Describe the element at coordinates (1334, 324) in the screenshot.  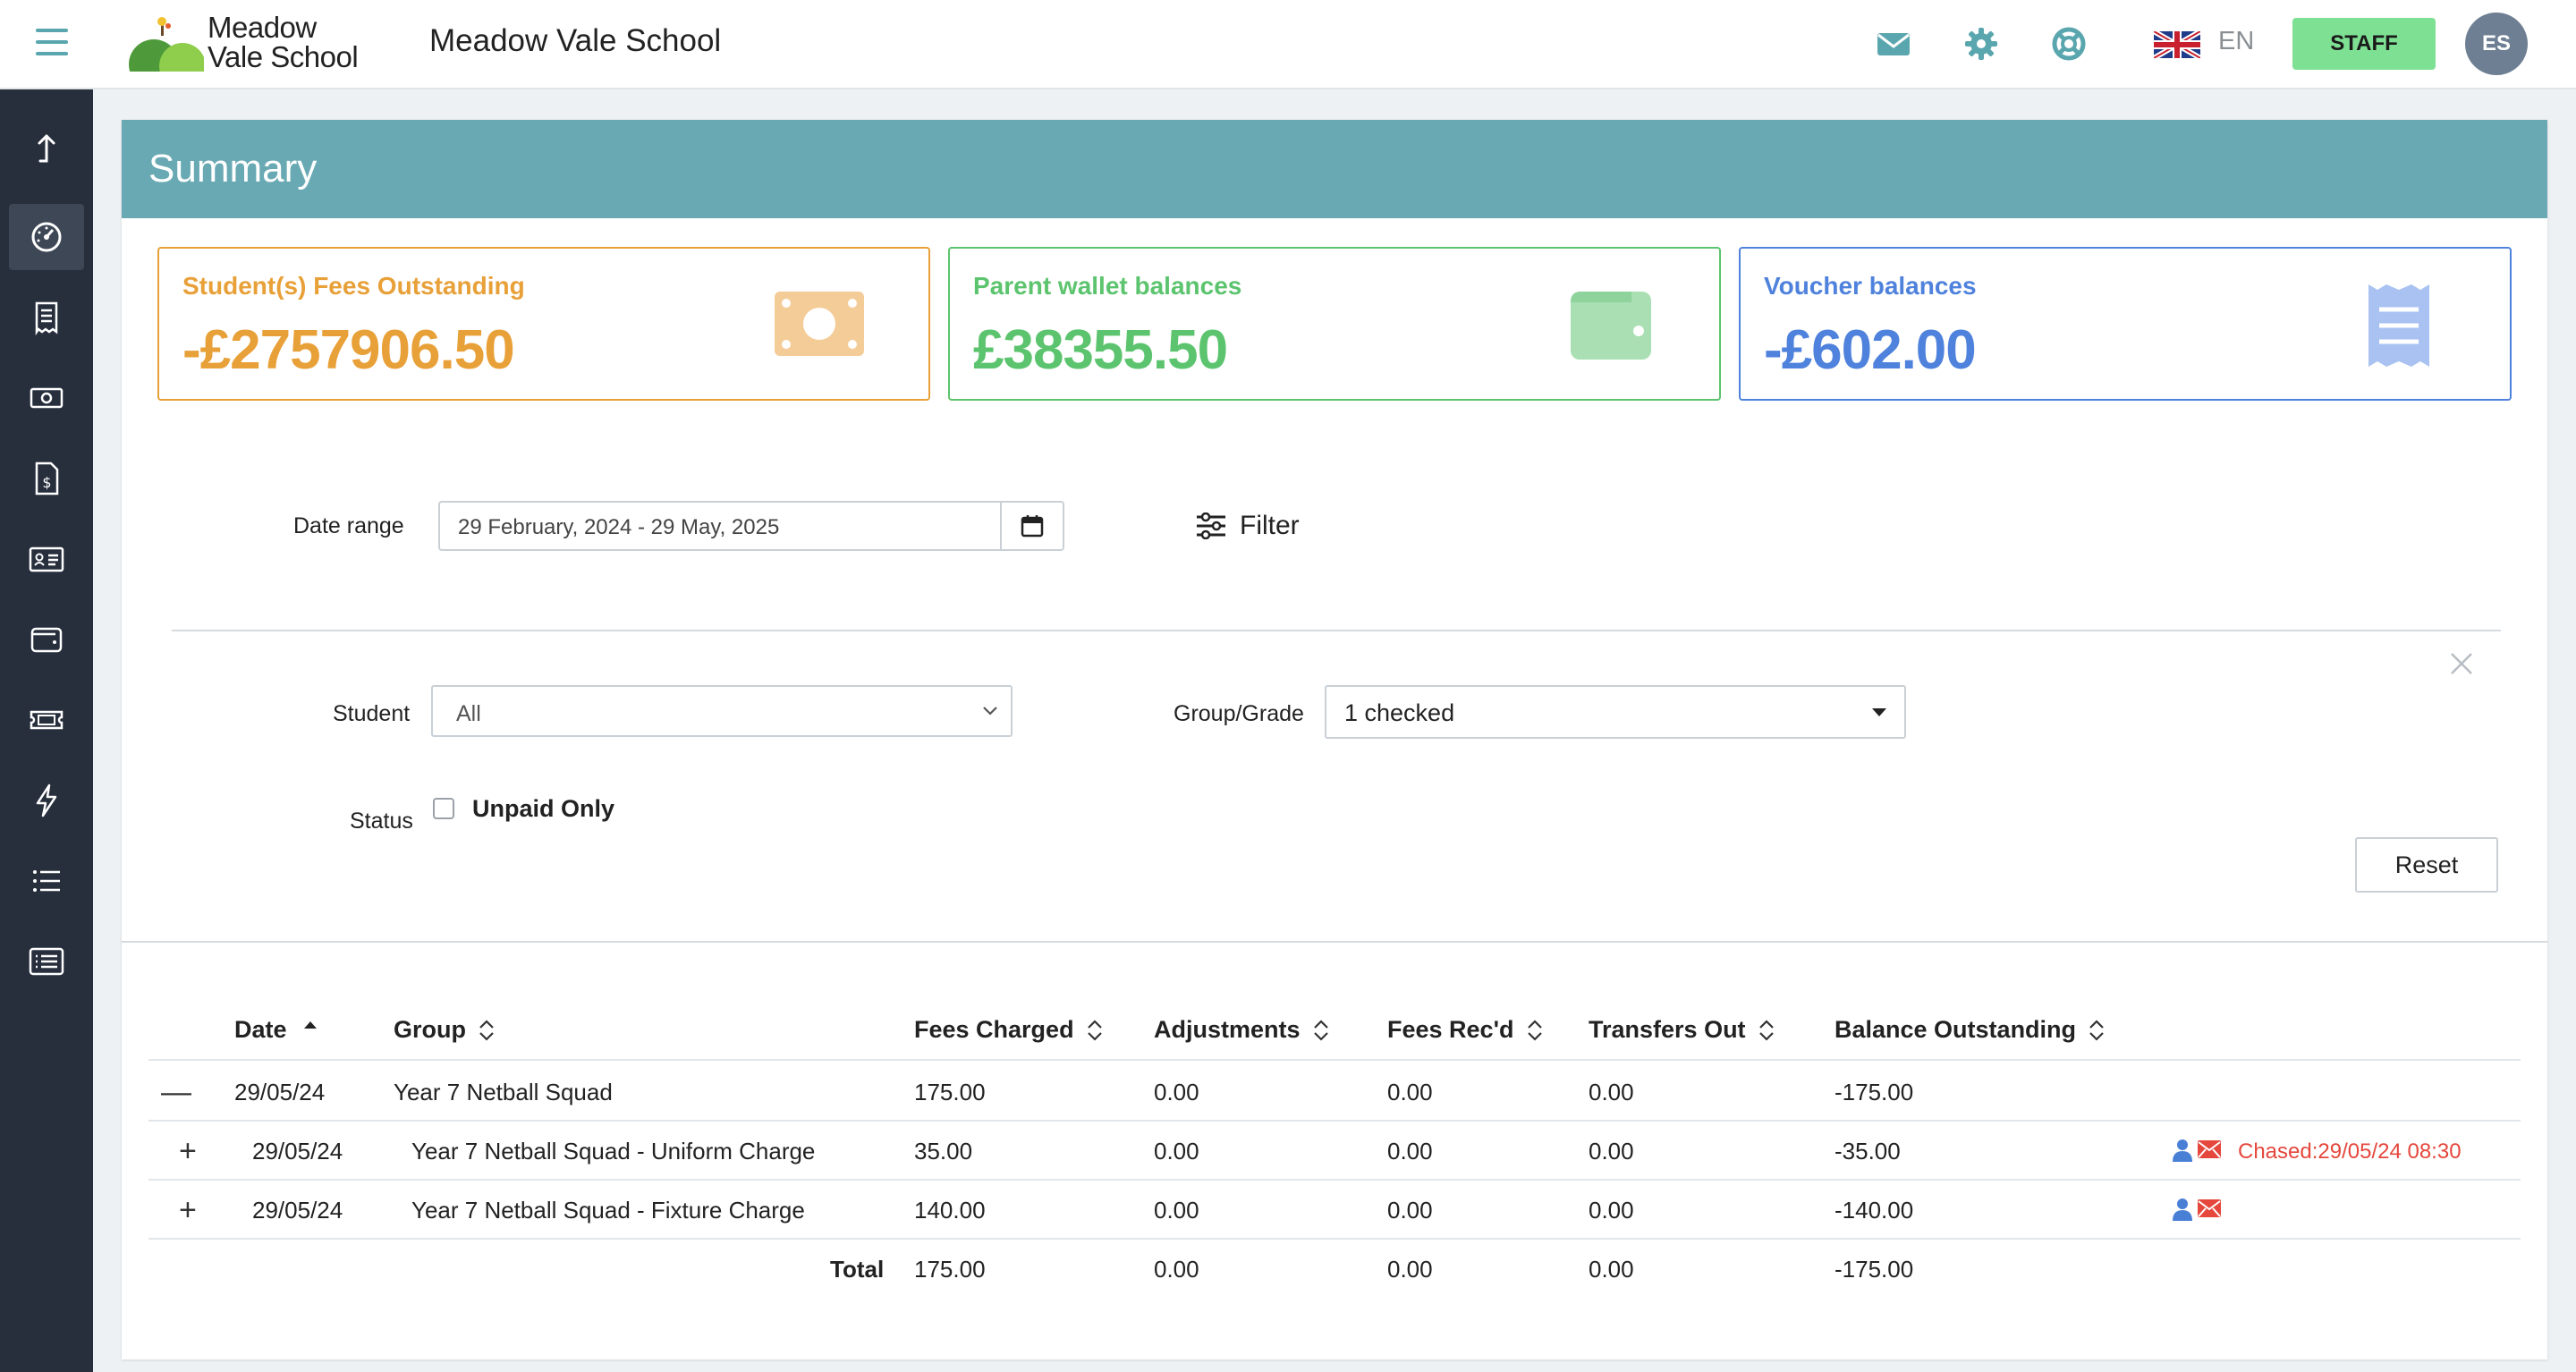
I see `stat-parent-wallet: Parent wallet balances £38355.50` at that location.